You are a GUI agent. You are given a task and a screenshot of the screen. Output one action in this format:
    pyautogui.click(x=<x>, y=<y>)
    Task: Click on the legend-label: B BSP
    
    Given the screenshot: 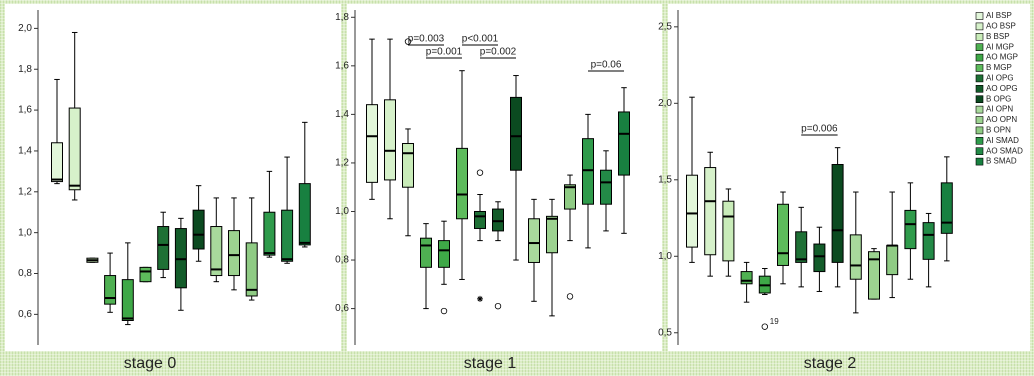 What is the action you would take?
    pyautogui.click(x=998, y=36)
    